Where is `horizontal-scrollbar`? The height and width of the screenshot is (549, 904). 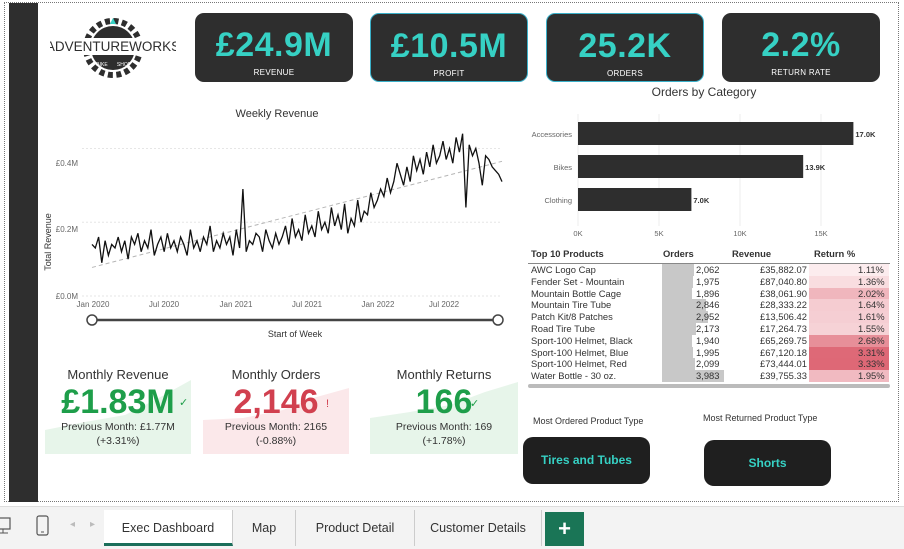 horizontal-scrollbar is located at coordinates (709, 385).